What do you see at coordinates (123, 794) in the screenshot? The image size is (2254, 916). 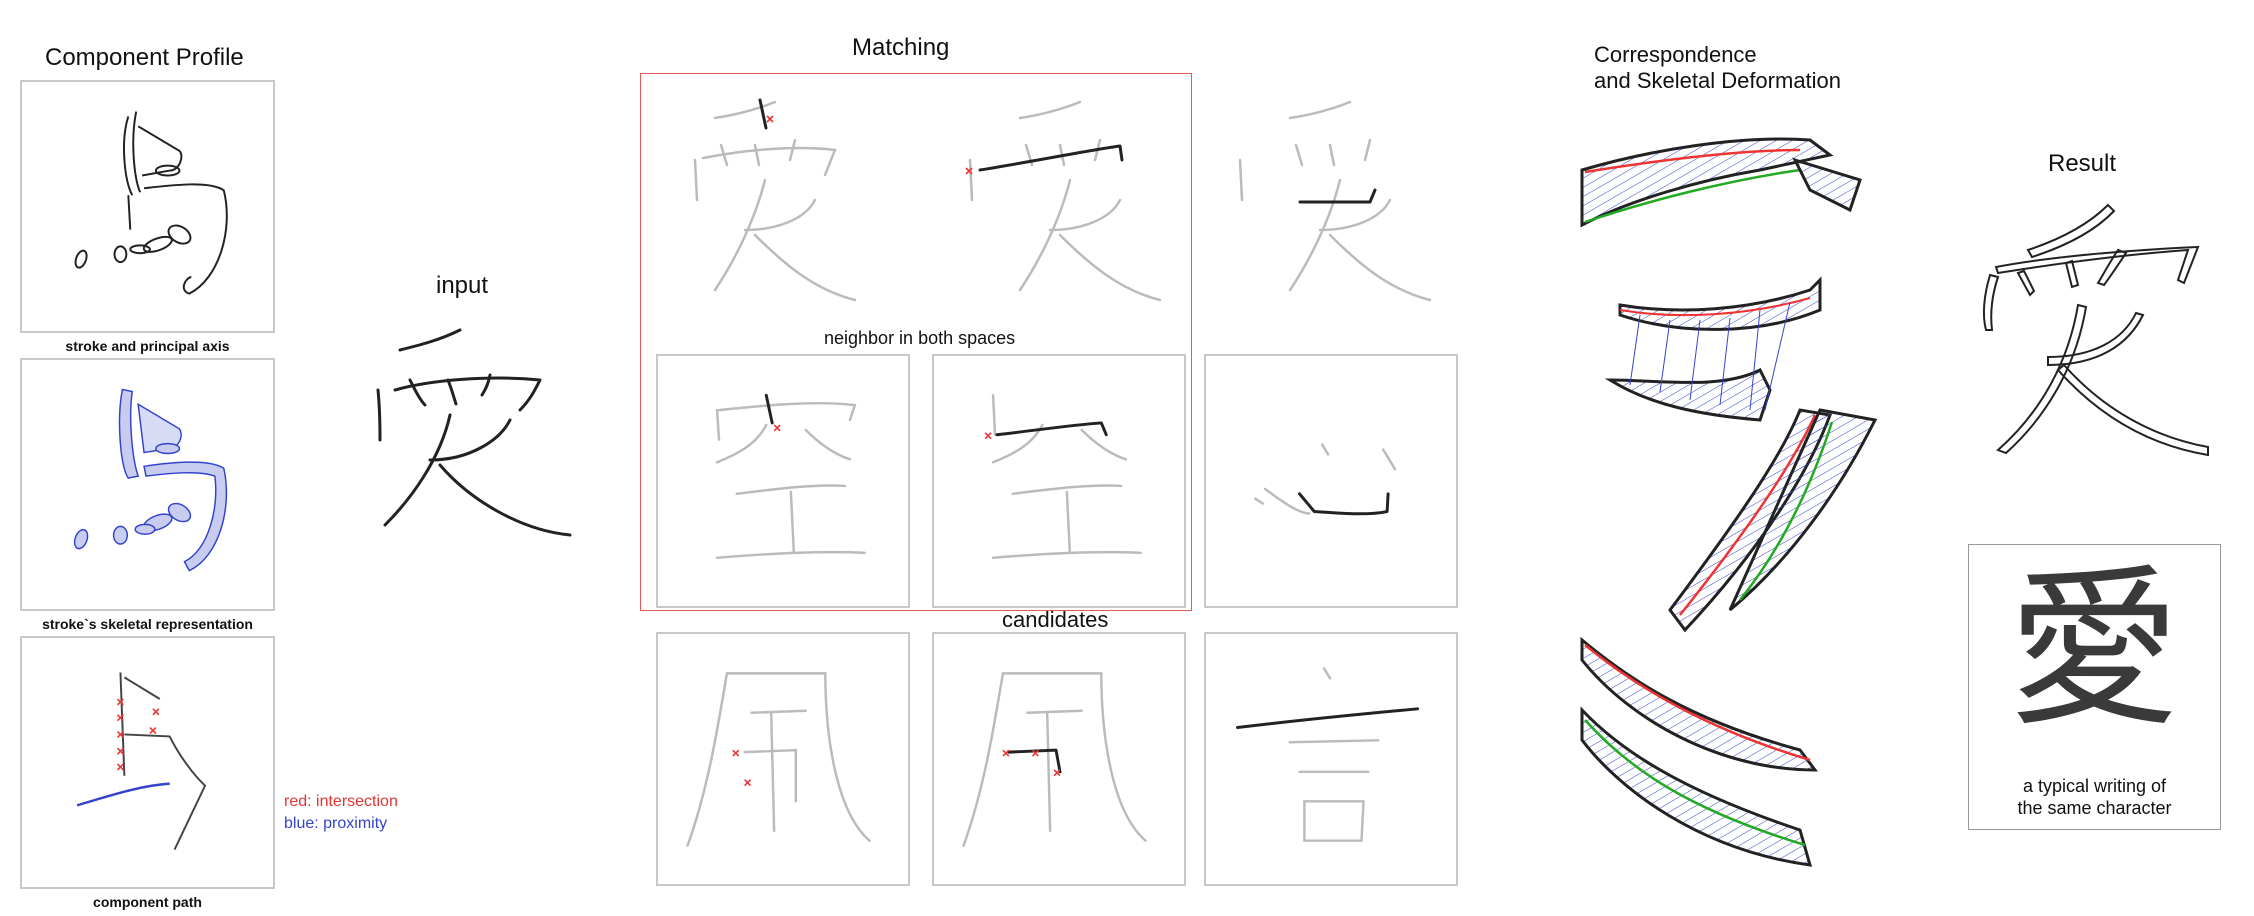 I see `proximity-path` at bounding box center [123, 794].